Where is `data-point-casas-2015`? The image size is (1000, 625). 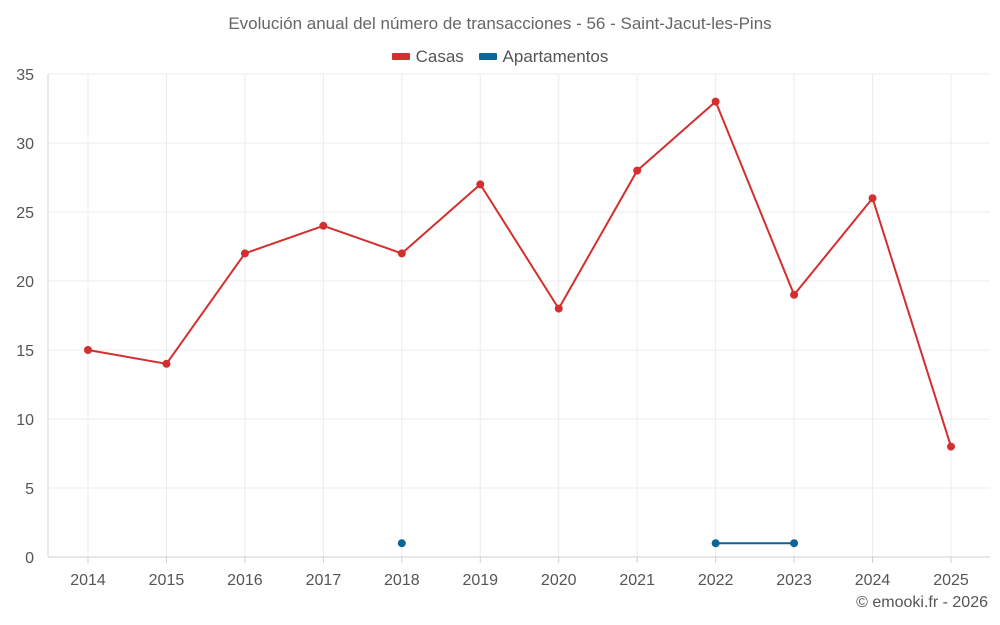
data-point-casas-2015 is located at coordinates (166, 363).